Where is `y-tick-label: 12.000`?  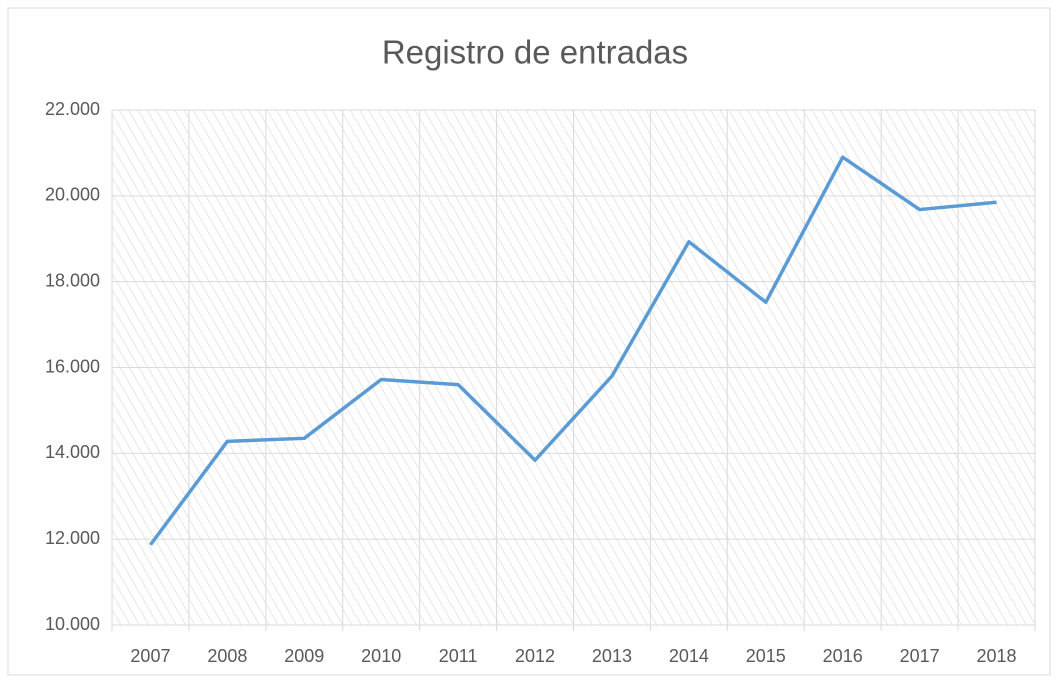
y-tick-label: 12.000 is located at coordinates (72, 538).